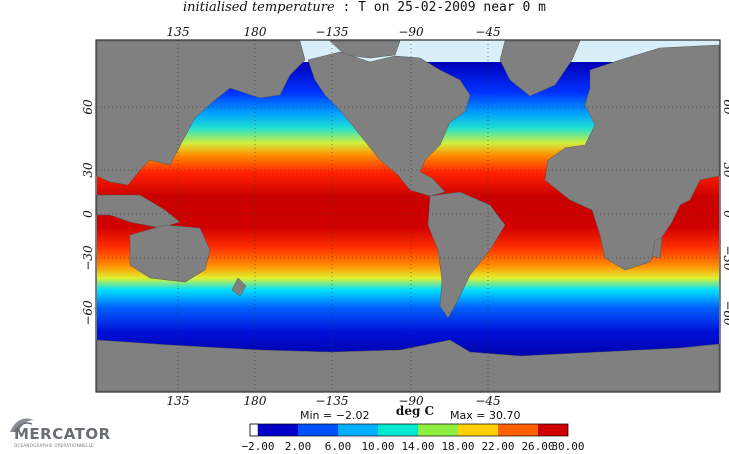 This screenshot has width=729, height=454. Describe the element at coordinates (255, 32) in the screenshot. I see `lon-top-tick: 180` at that location.